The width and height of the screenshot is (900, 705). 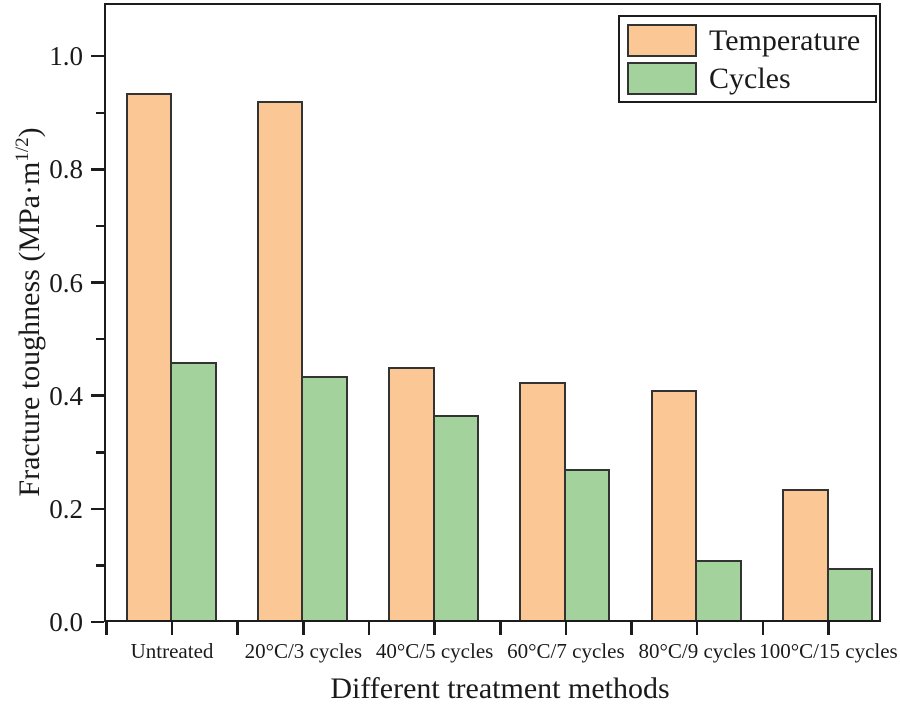 I want to click on x-tick-label: 100°C/15 cycles, so click(x=828, y=651).